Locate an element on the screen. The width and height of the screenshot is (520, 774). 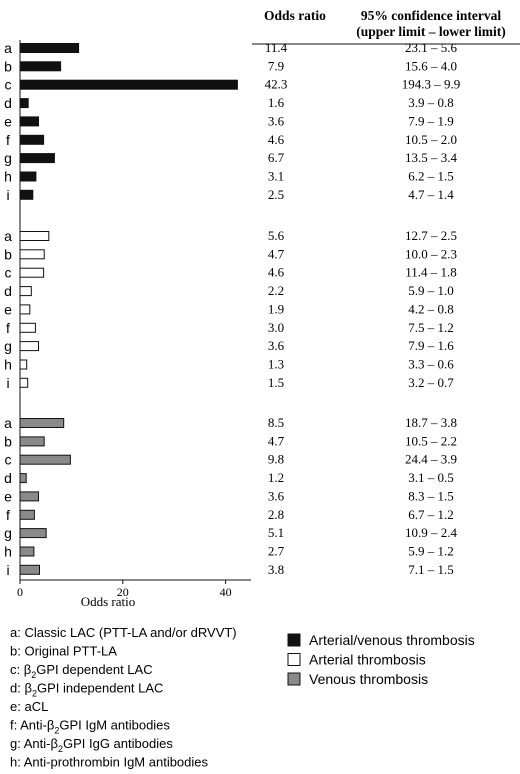
bar-3-e is located at coordinates (29, 496).